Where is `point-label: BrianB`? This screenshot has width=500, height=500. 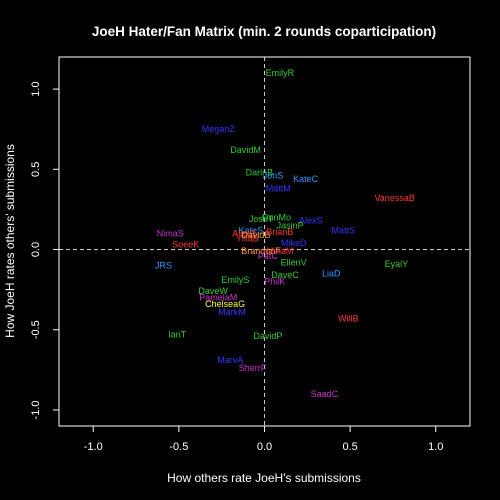 point-label: BrianB is located at coordinates (279, 232).